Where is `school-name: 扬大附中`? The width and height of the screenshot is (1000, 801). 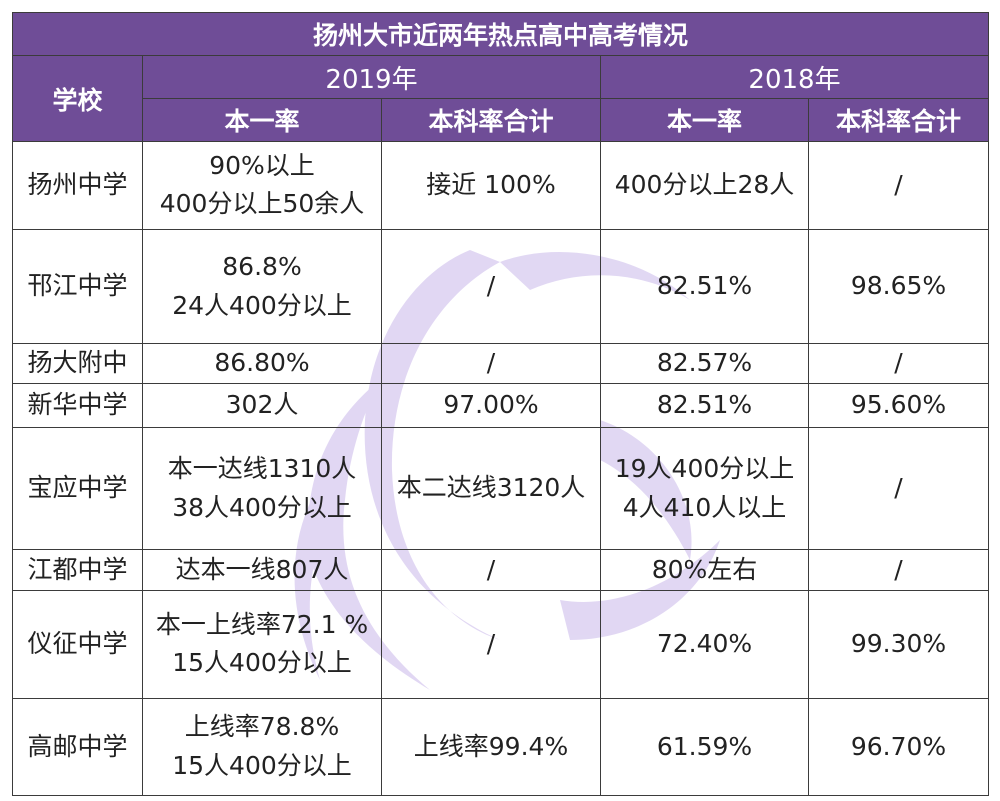
school-name: 扬大附中 is located at coordinates (77, 364).